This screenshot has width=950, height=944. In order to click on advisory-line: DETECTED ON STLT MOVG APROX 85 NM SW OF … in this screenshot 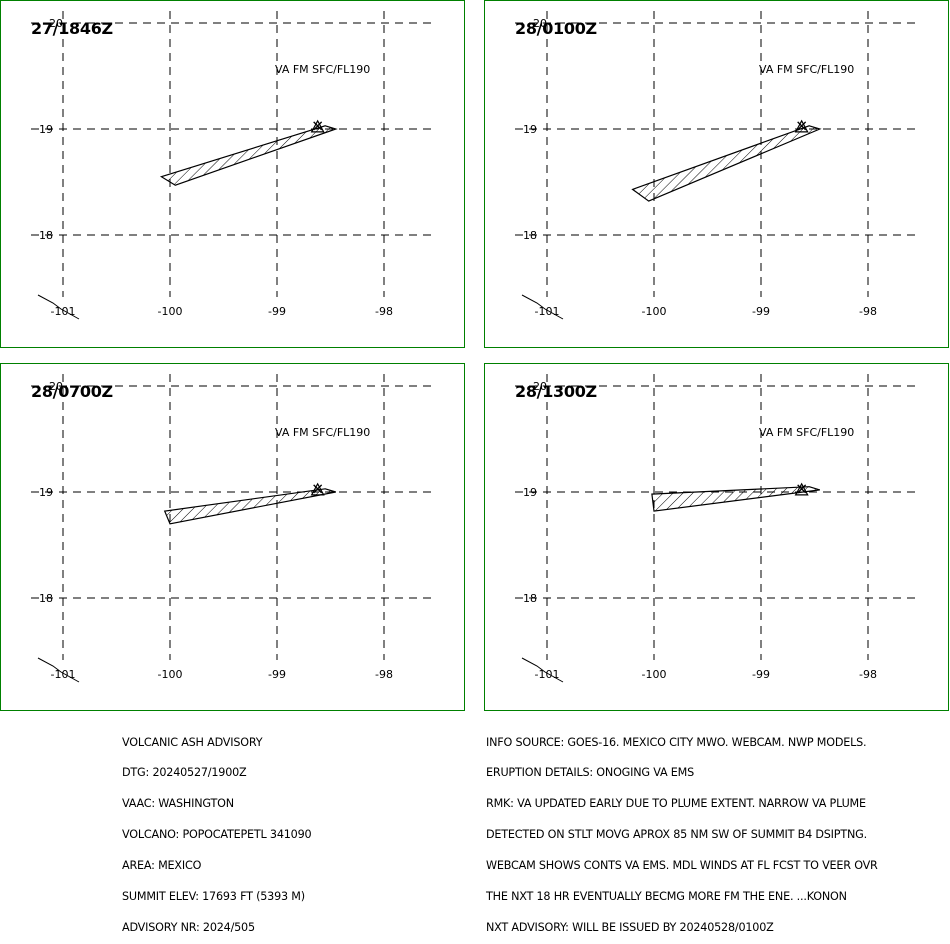, I will do `click(676, 835)`.